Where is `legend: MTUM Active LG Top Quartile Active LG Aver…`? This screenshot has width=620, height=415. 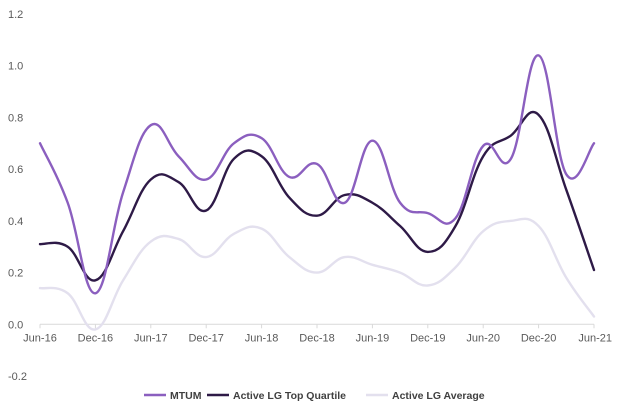
legend: MTUM Active LG Top Quartile Active LG Aver… is located at coordinates (314, 396).